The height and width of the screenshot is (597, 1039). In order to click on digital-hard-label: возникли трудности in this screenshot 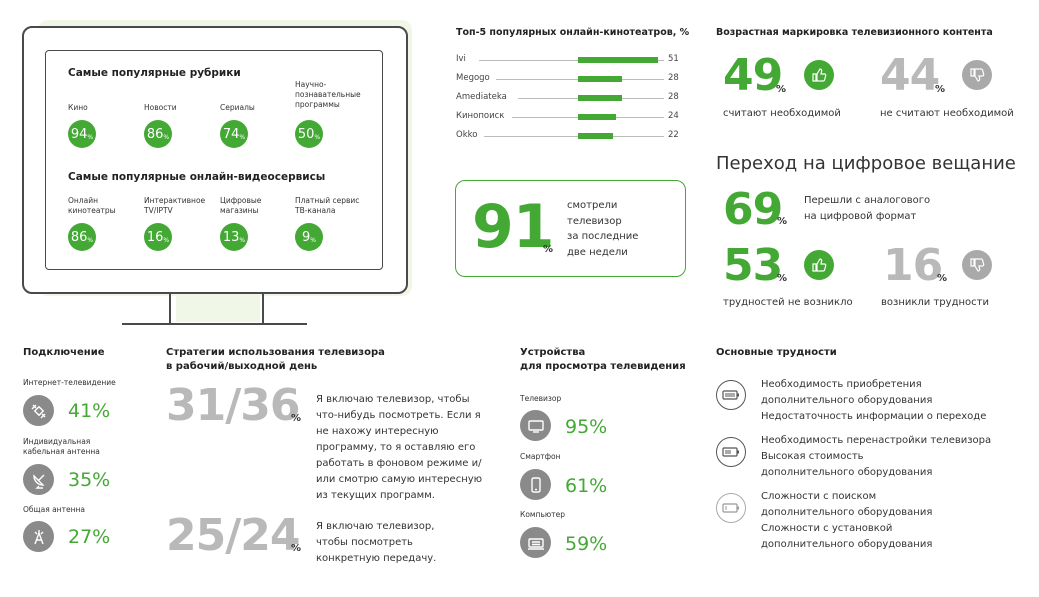, I will do `click(935, 302)`.